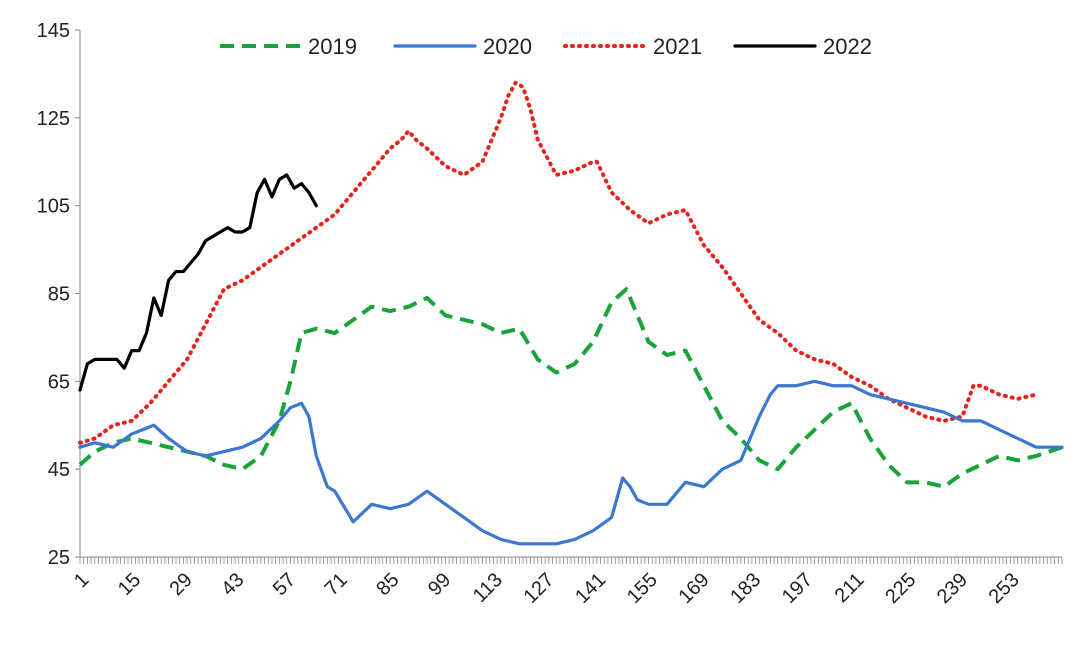 The width and height of the screenshot is (1080, 649). What do you see at coordinates (59, 382) in the screenshot?
I see `y-tick-label: 65` at bounding box center [59, 382].